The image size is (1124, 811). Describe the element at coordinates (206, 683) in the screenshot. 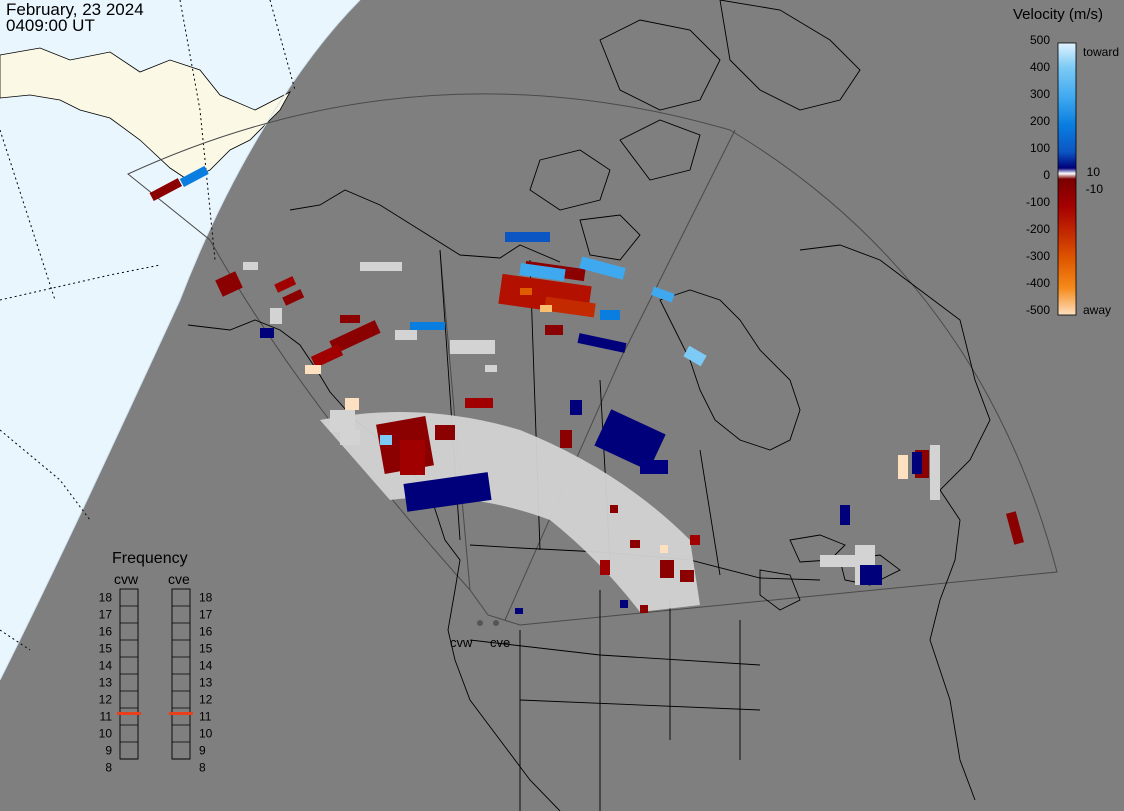

I see `freq-level-label-right: 13` at that location.